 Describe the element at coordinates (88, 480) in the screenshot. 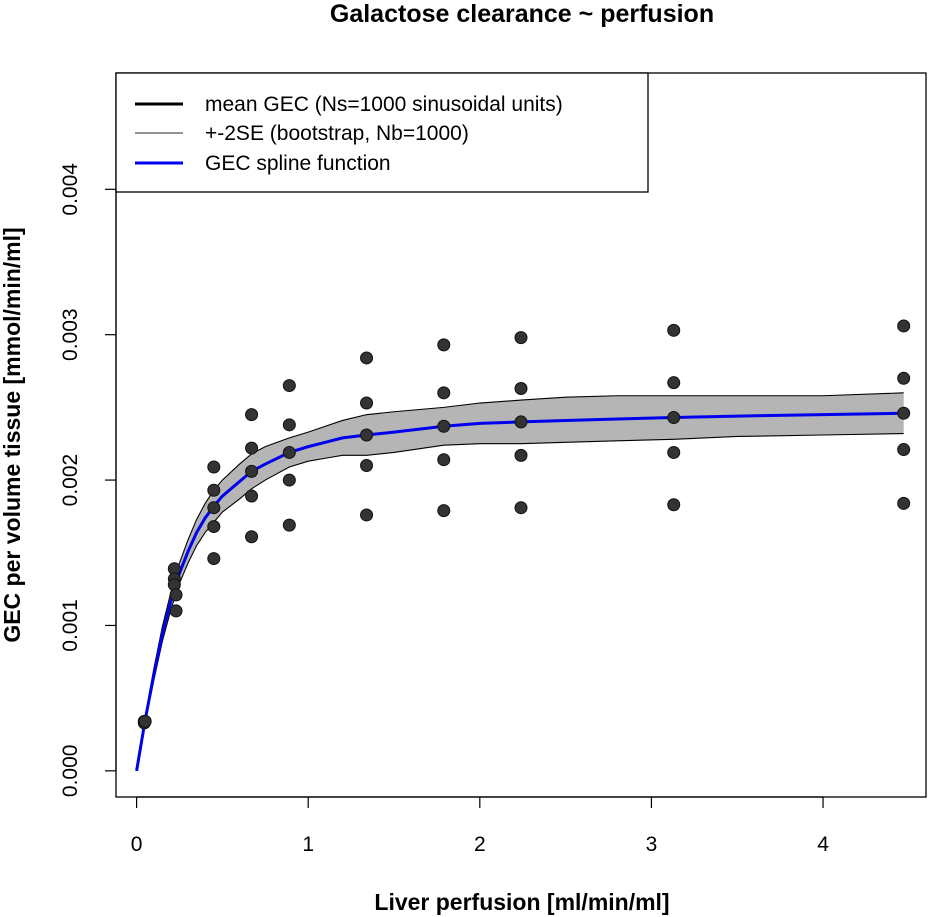

I see `y-axis: 0.000 0.001 0.002 0.003 0.004` at that location.